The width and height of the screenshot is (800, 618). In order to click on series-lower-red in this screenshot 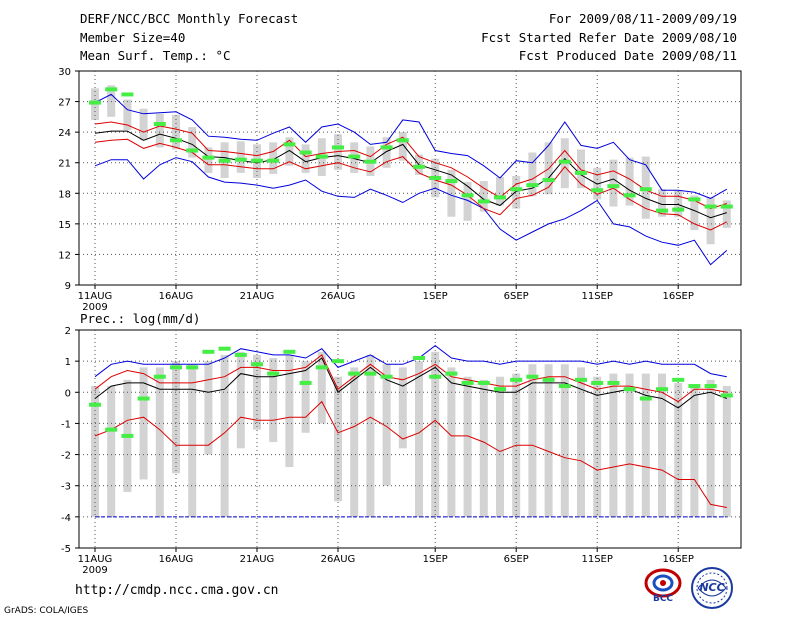, I will do `click(411, 184)`.